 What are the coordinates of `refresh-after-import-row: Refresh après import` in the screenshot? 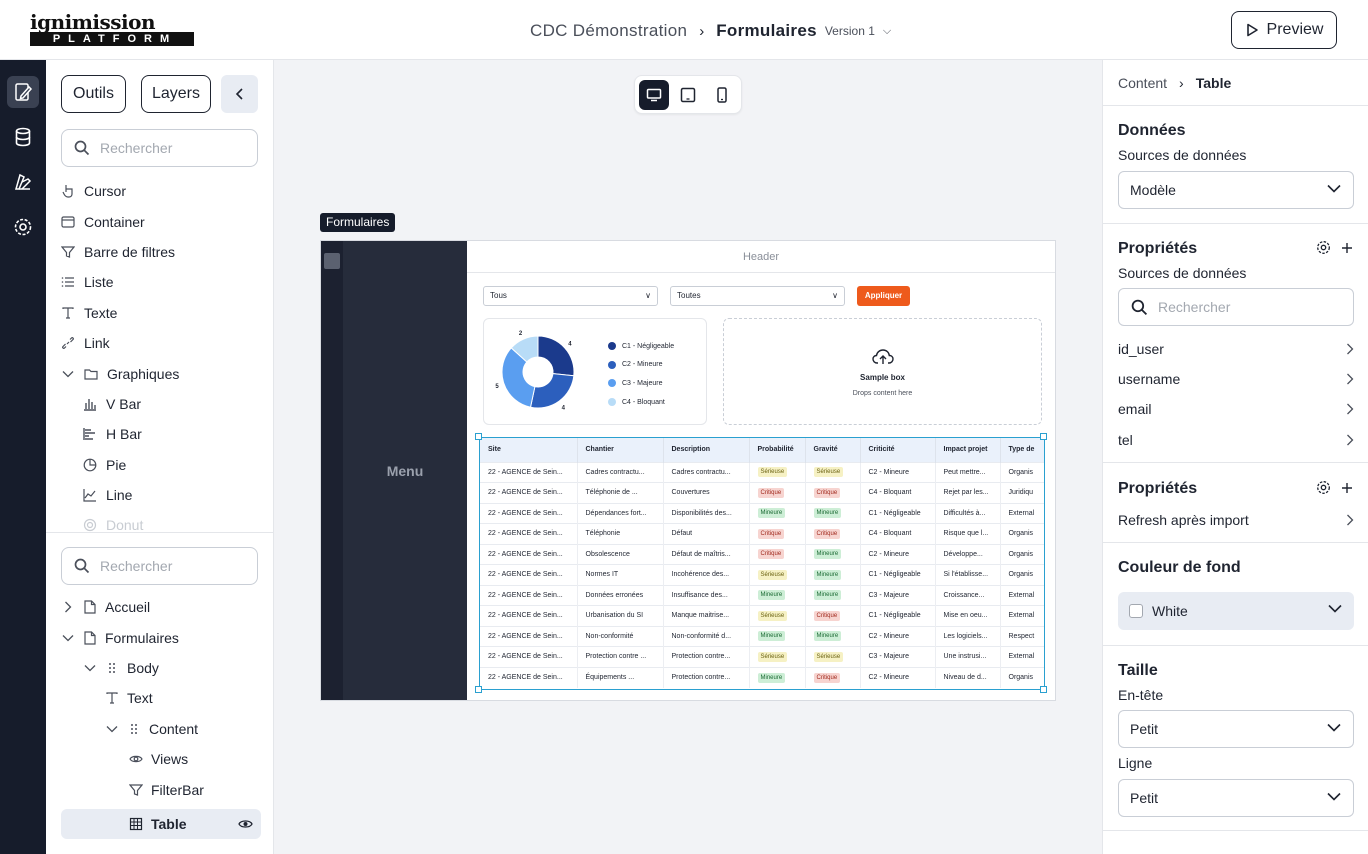 It's located at (1236, 520).